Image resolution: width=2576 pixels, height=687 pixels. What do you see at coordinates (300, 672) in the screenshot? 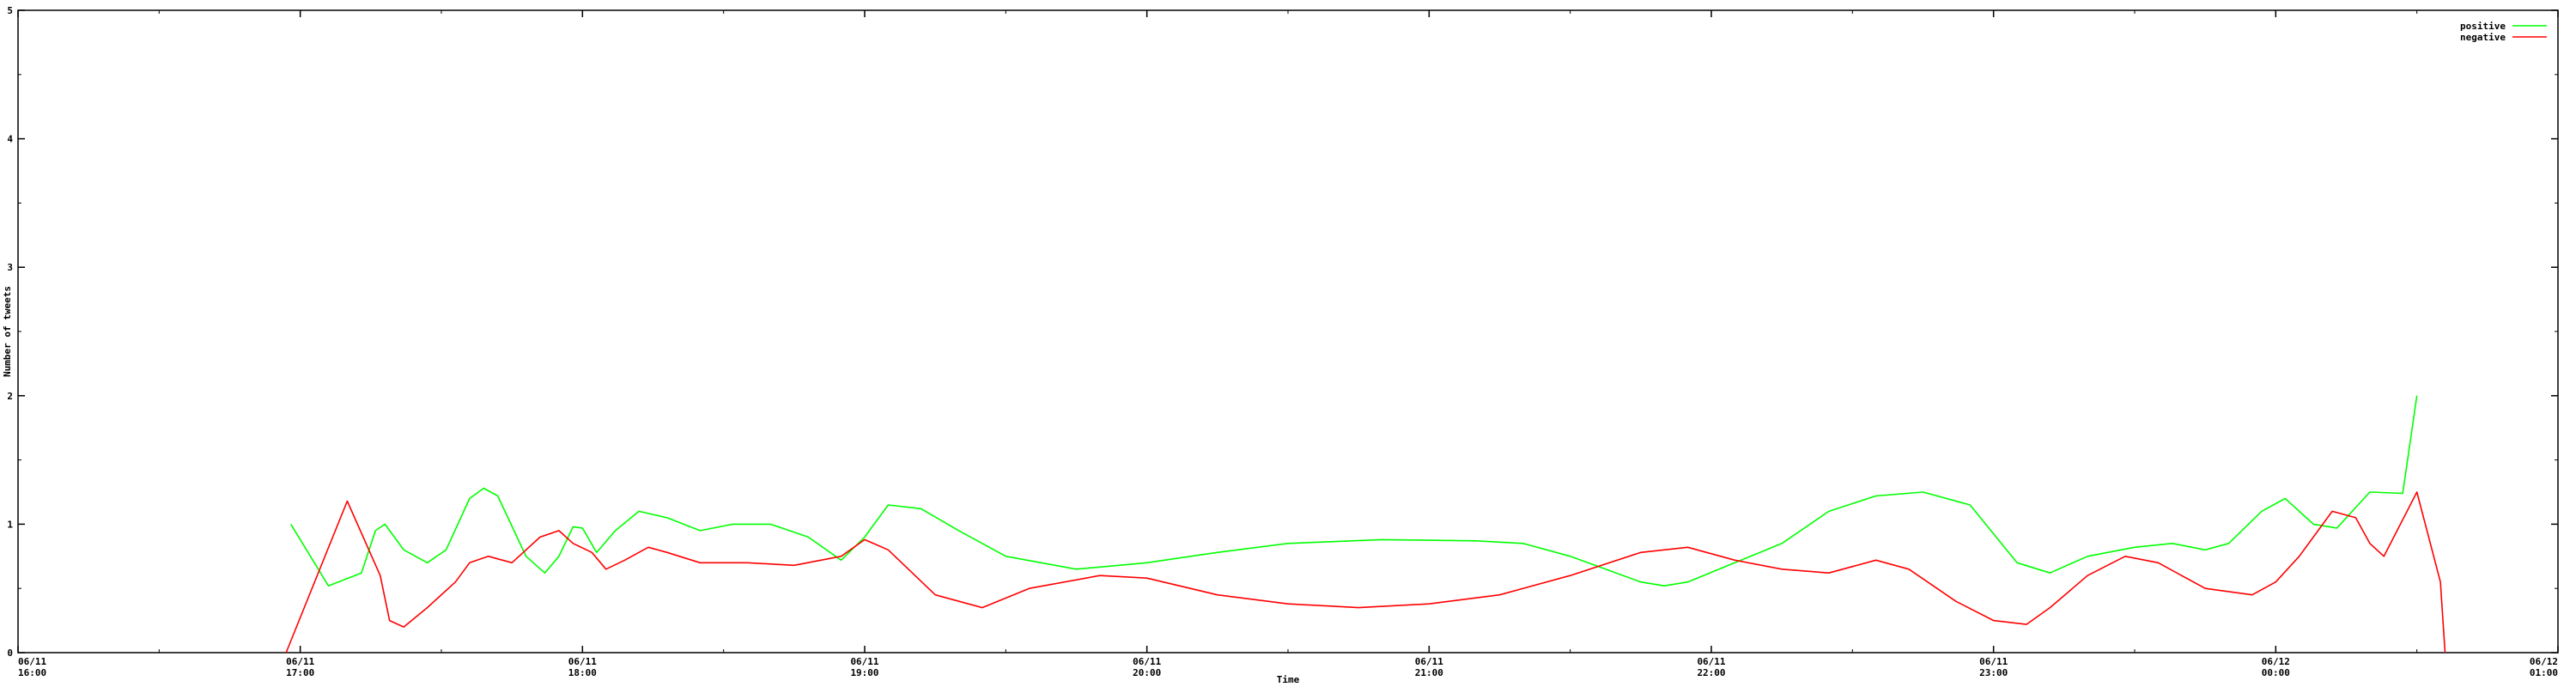
I see `x-tick-label-time: 17:00` at bounding box center [300, 672].